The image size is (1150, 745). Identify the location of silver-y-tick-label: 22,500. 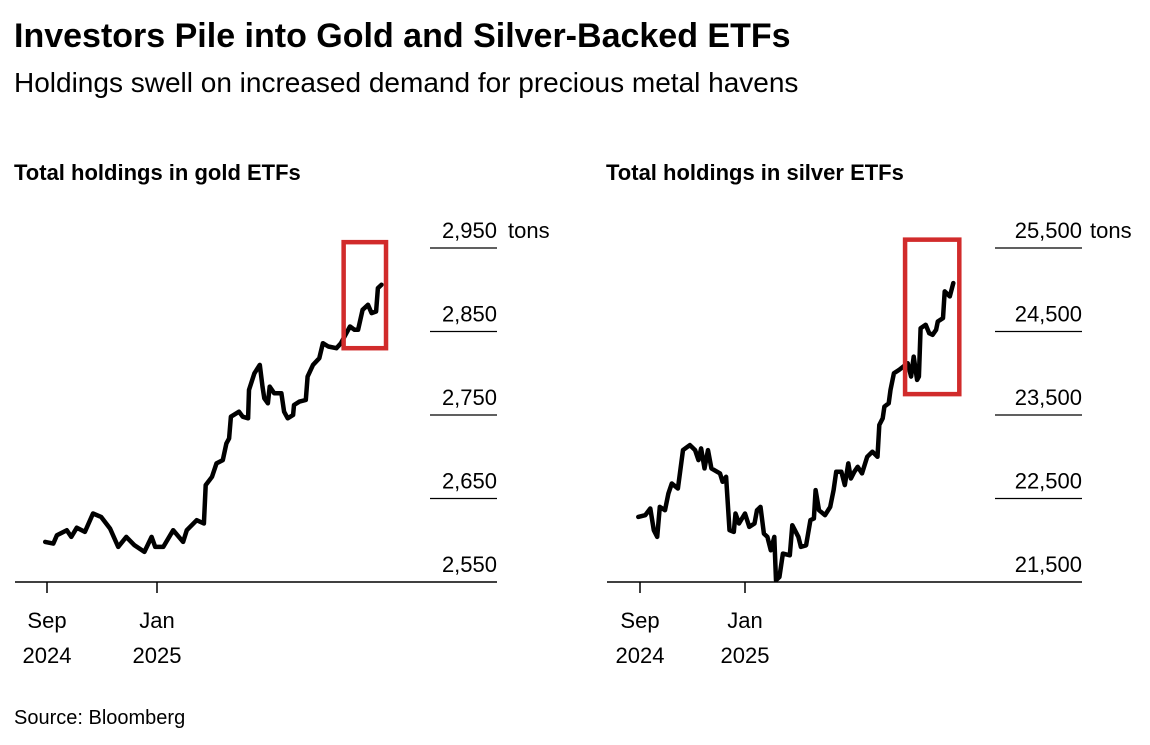
(1048, 481).